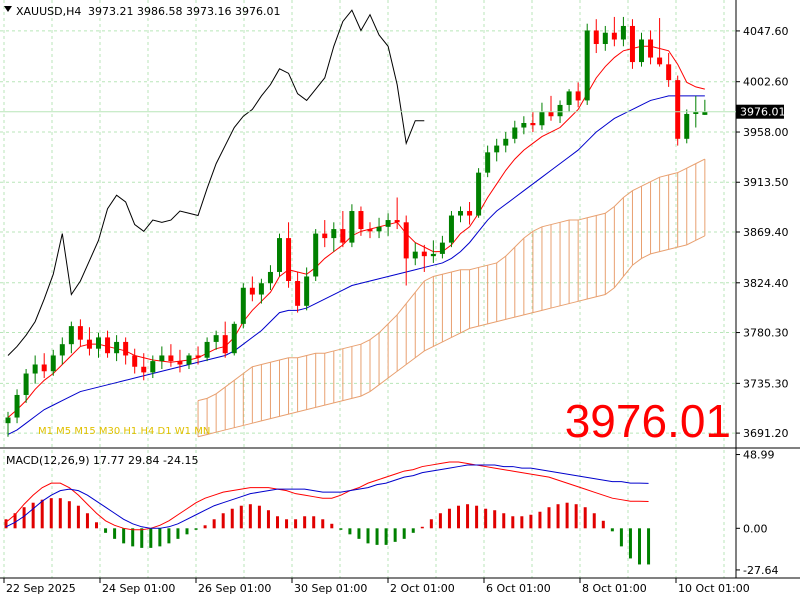  What do you see at coordinates (766, 333) in the screenshot?
I see `price-tick-label: 3780.30` at bounding box center [766, 333].